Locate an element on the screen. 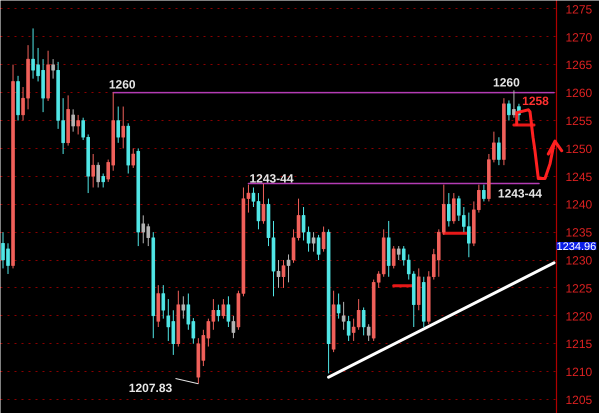 The height and width of the screenshot is (413, 599). y-tick-label: 1220 is located at coordinates (579, 316).